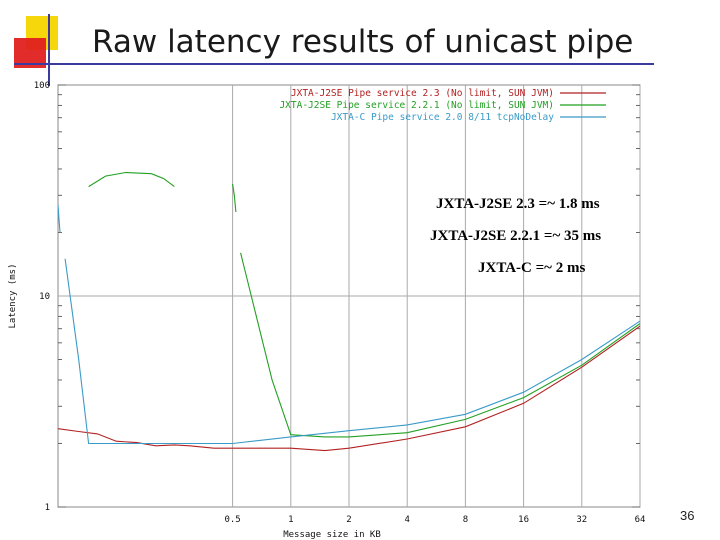 This screenshot has width=720, height=540. Describe the element at coordinates (687, 515) in the screenshot. I see `page-number: 36` at that location.